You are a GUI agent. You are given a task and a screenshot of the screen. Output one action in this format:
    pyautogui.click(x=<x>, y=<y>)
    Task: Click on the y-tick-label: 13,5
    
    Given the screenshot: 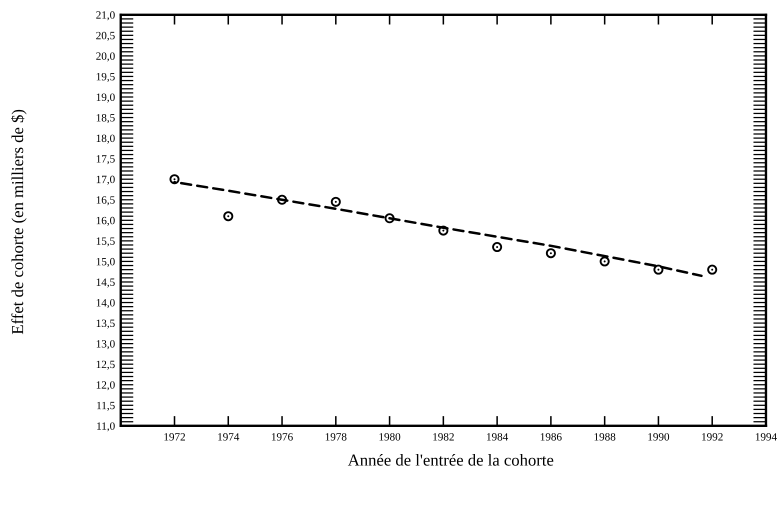 What is the action you would take?
    pyautogui.click(x=105, y=324)
    